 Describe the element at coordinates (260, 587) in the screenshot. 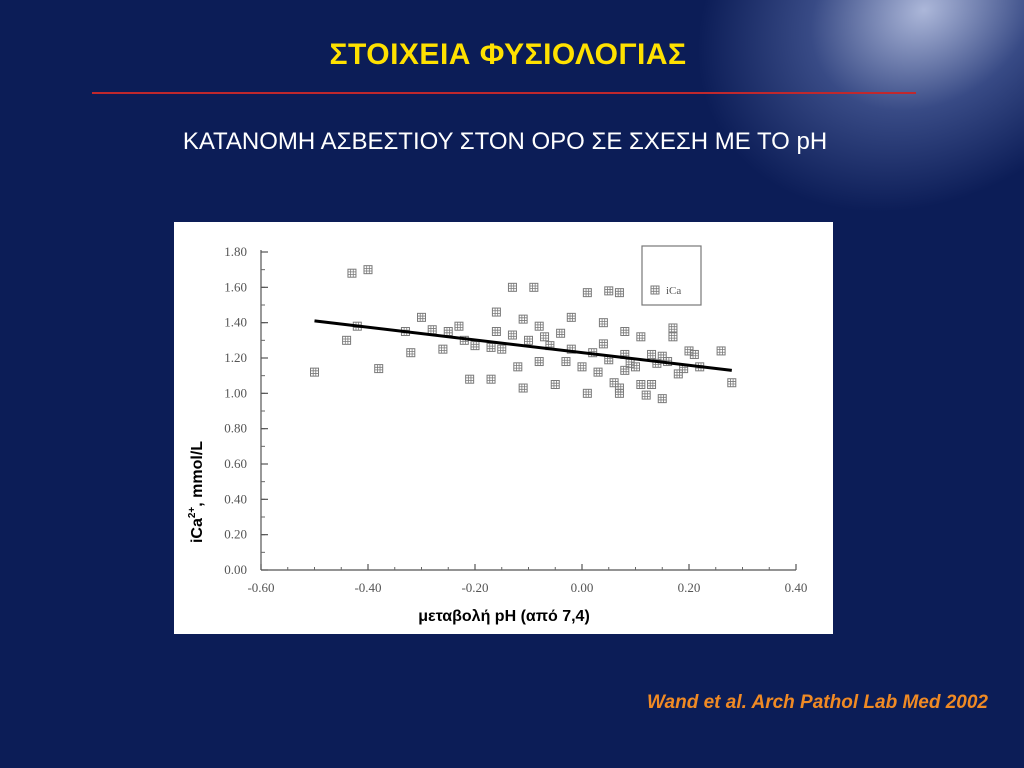

I see `x-tick-label: -0.60` at that location.